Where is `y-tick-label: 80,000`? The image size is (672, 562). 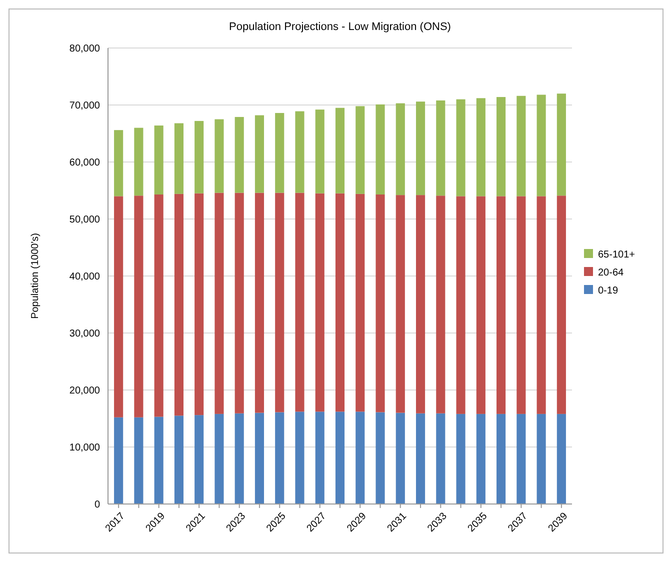 y-tick-label: 80,000 is located at coordinates (84, 49).